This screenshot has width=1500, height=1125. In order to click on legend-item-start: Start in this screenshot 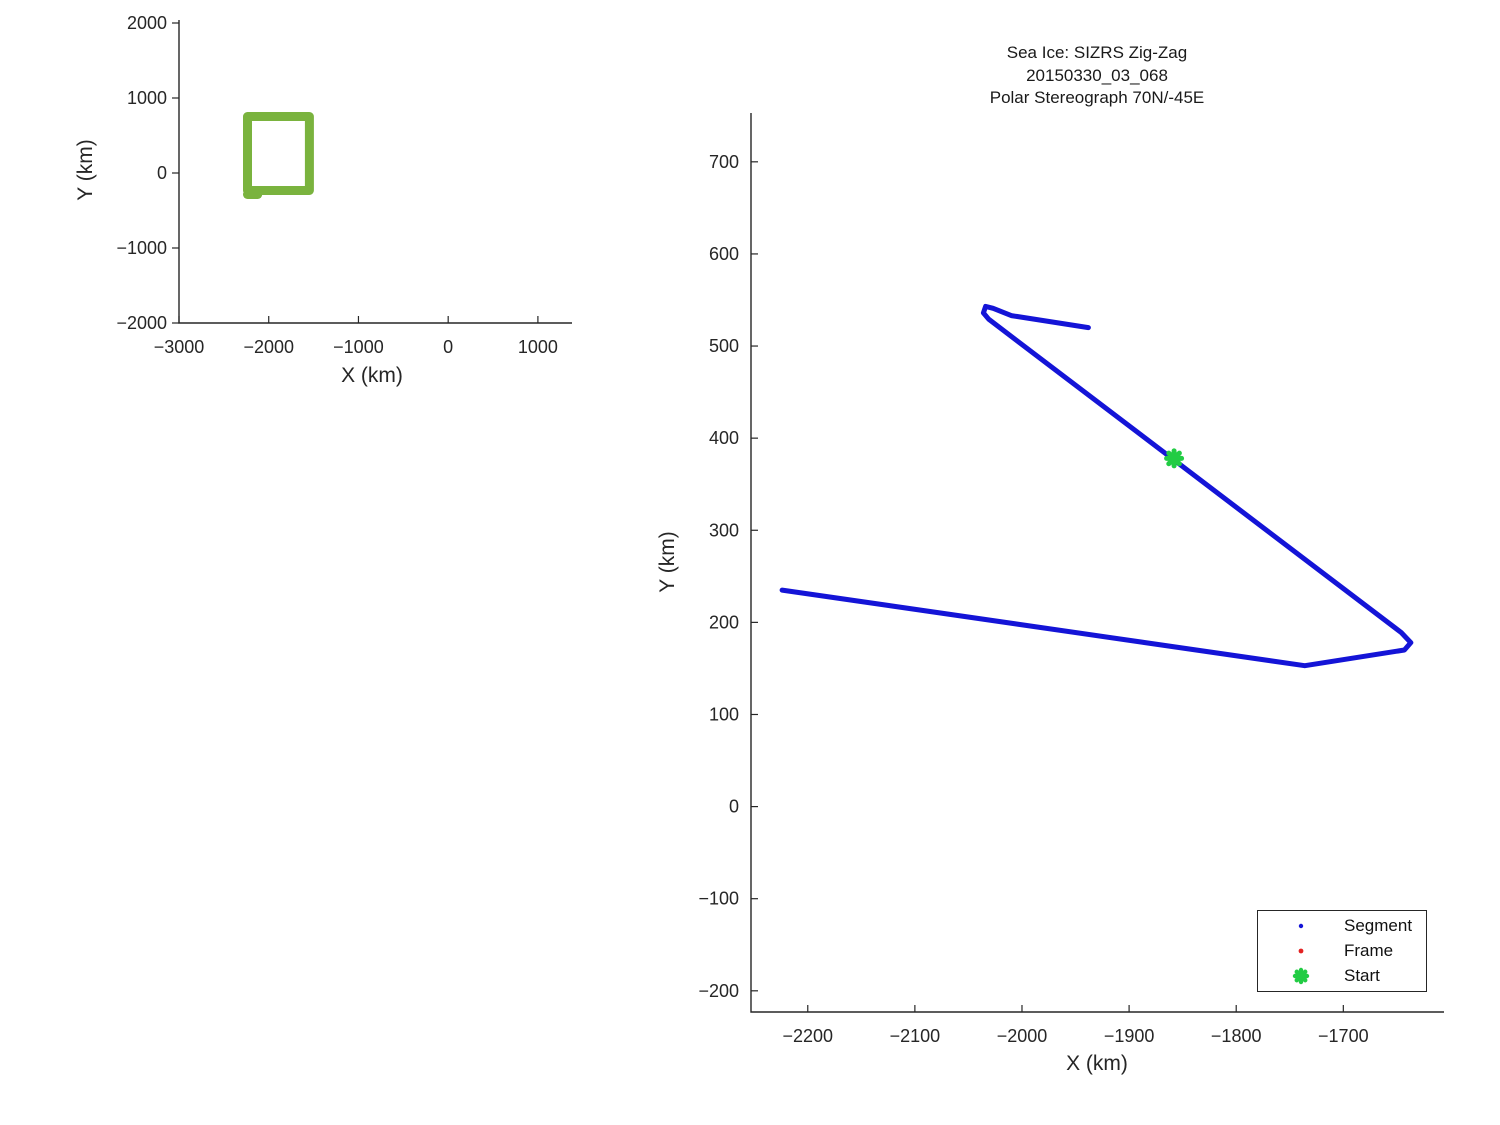, I will do `click(1342, 976)`.